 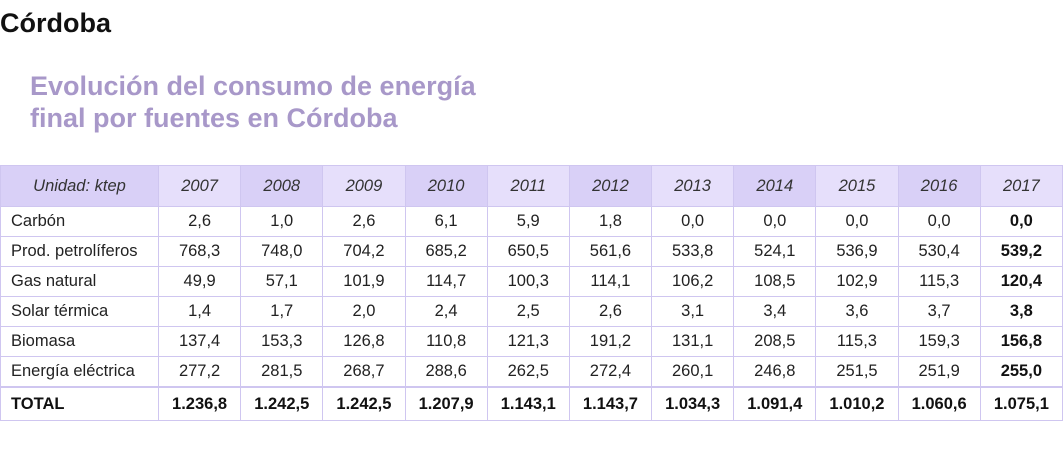 I want to click on year-header: 2007, so click(x=199, y=186).